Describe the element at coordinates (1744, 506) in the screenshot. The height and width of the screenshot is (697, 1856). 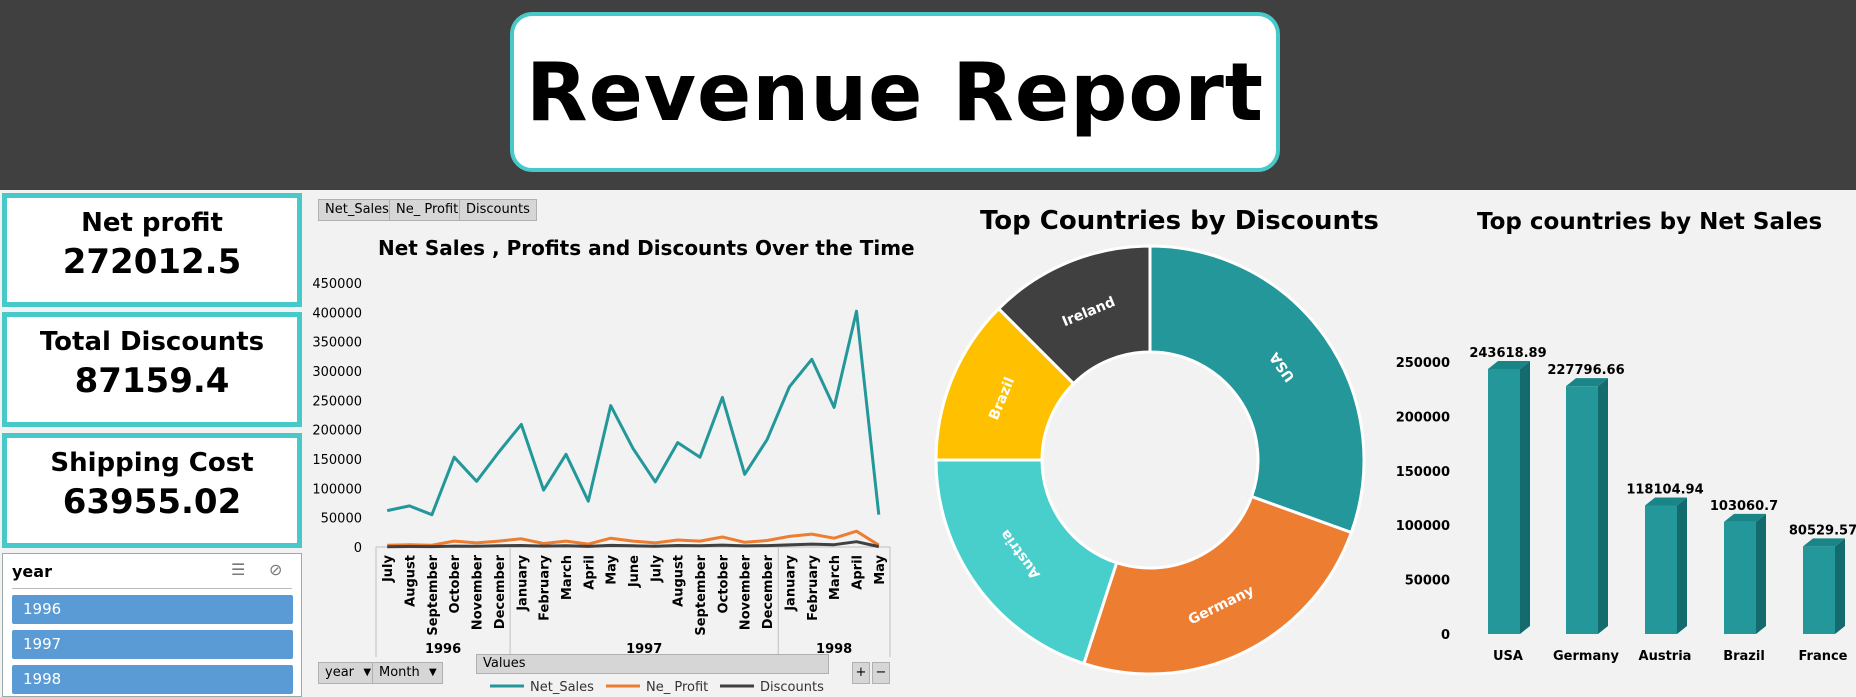
I see `bar-value-label: 103060.7` at that location.